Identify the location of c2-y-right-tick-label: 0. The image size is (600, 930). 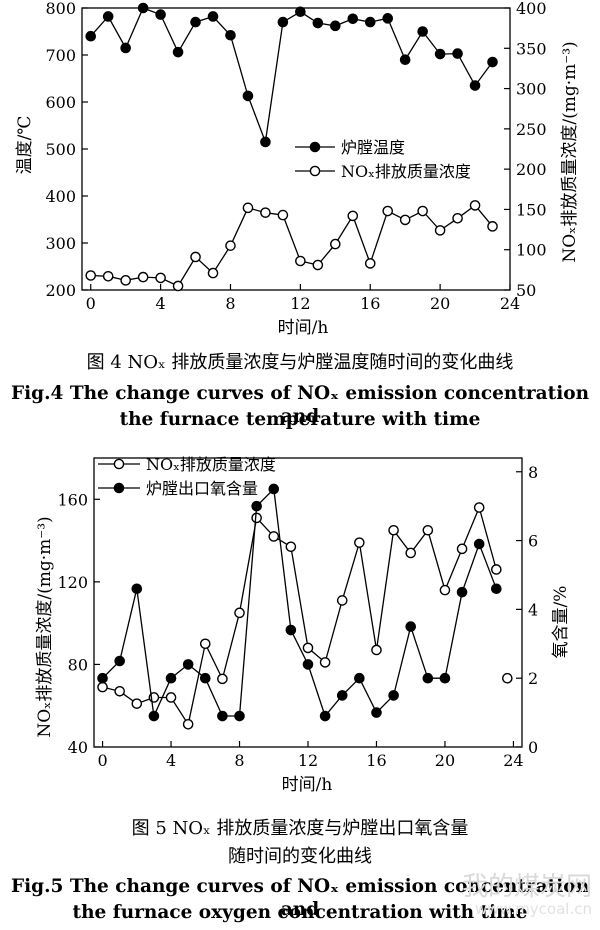
(533, 747).